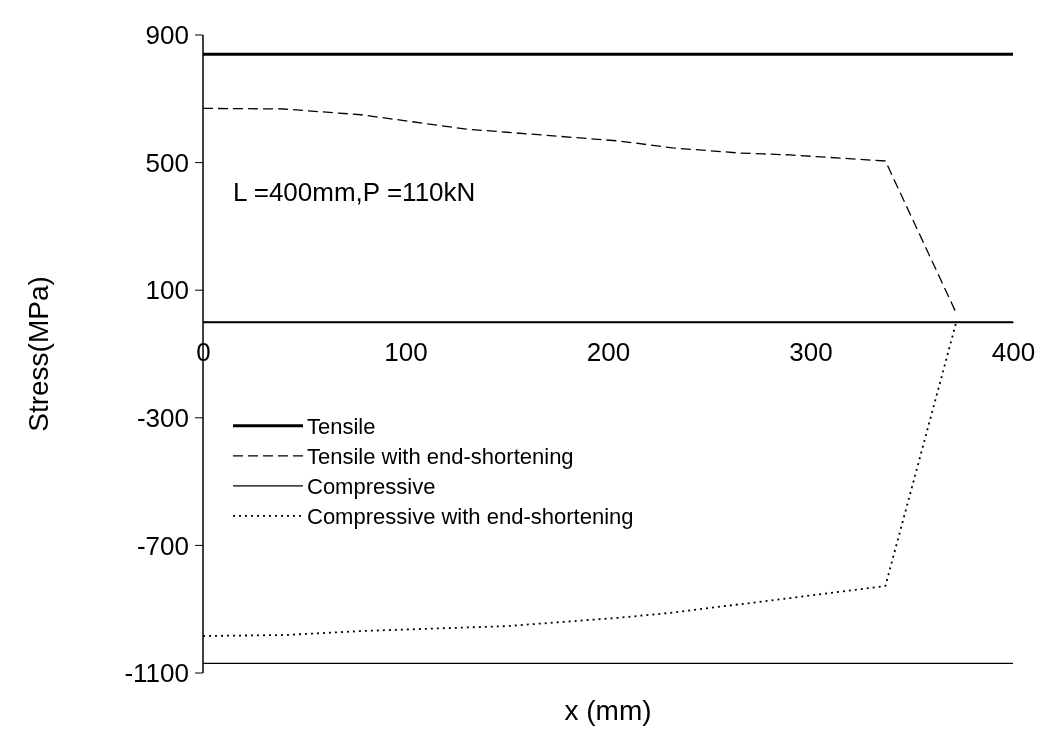 The image size is (1049, 734). What do you see at coordinates (162, 417) in the screenshot?
I see `y-tick-label: -300` at bounding box center [162, 417].